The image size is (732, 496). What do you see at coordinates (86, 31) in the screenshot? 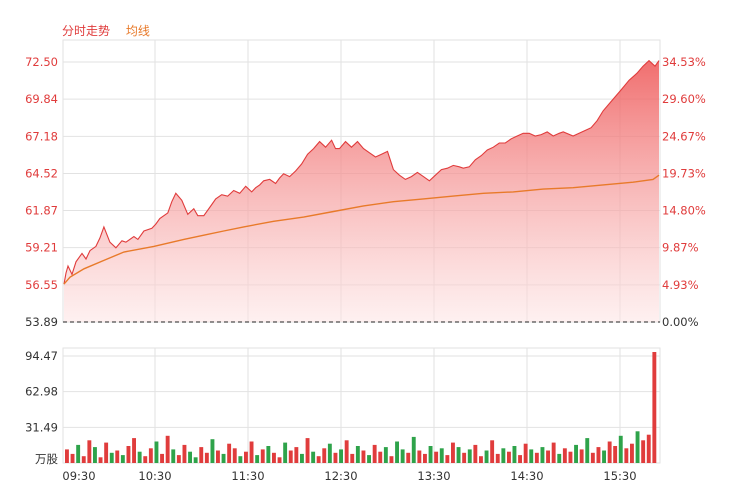
I see `legend-price-label: 分时走势` at bounding box center [86, 31].